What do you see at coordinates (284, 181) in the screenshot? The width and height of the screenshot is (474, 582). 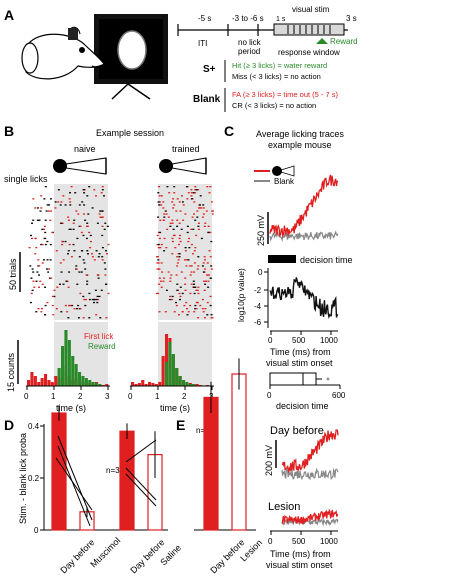 I see `blank-trace-legend: Blank` at bounding box center [284, 181].